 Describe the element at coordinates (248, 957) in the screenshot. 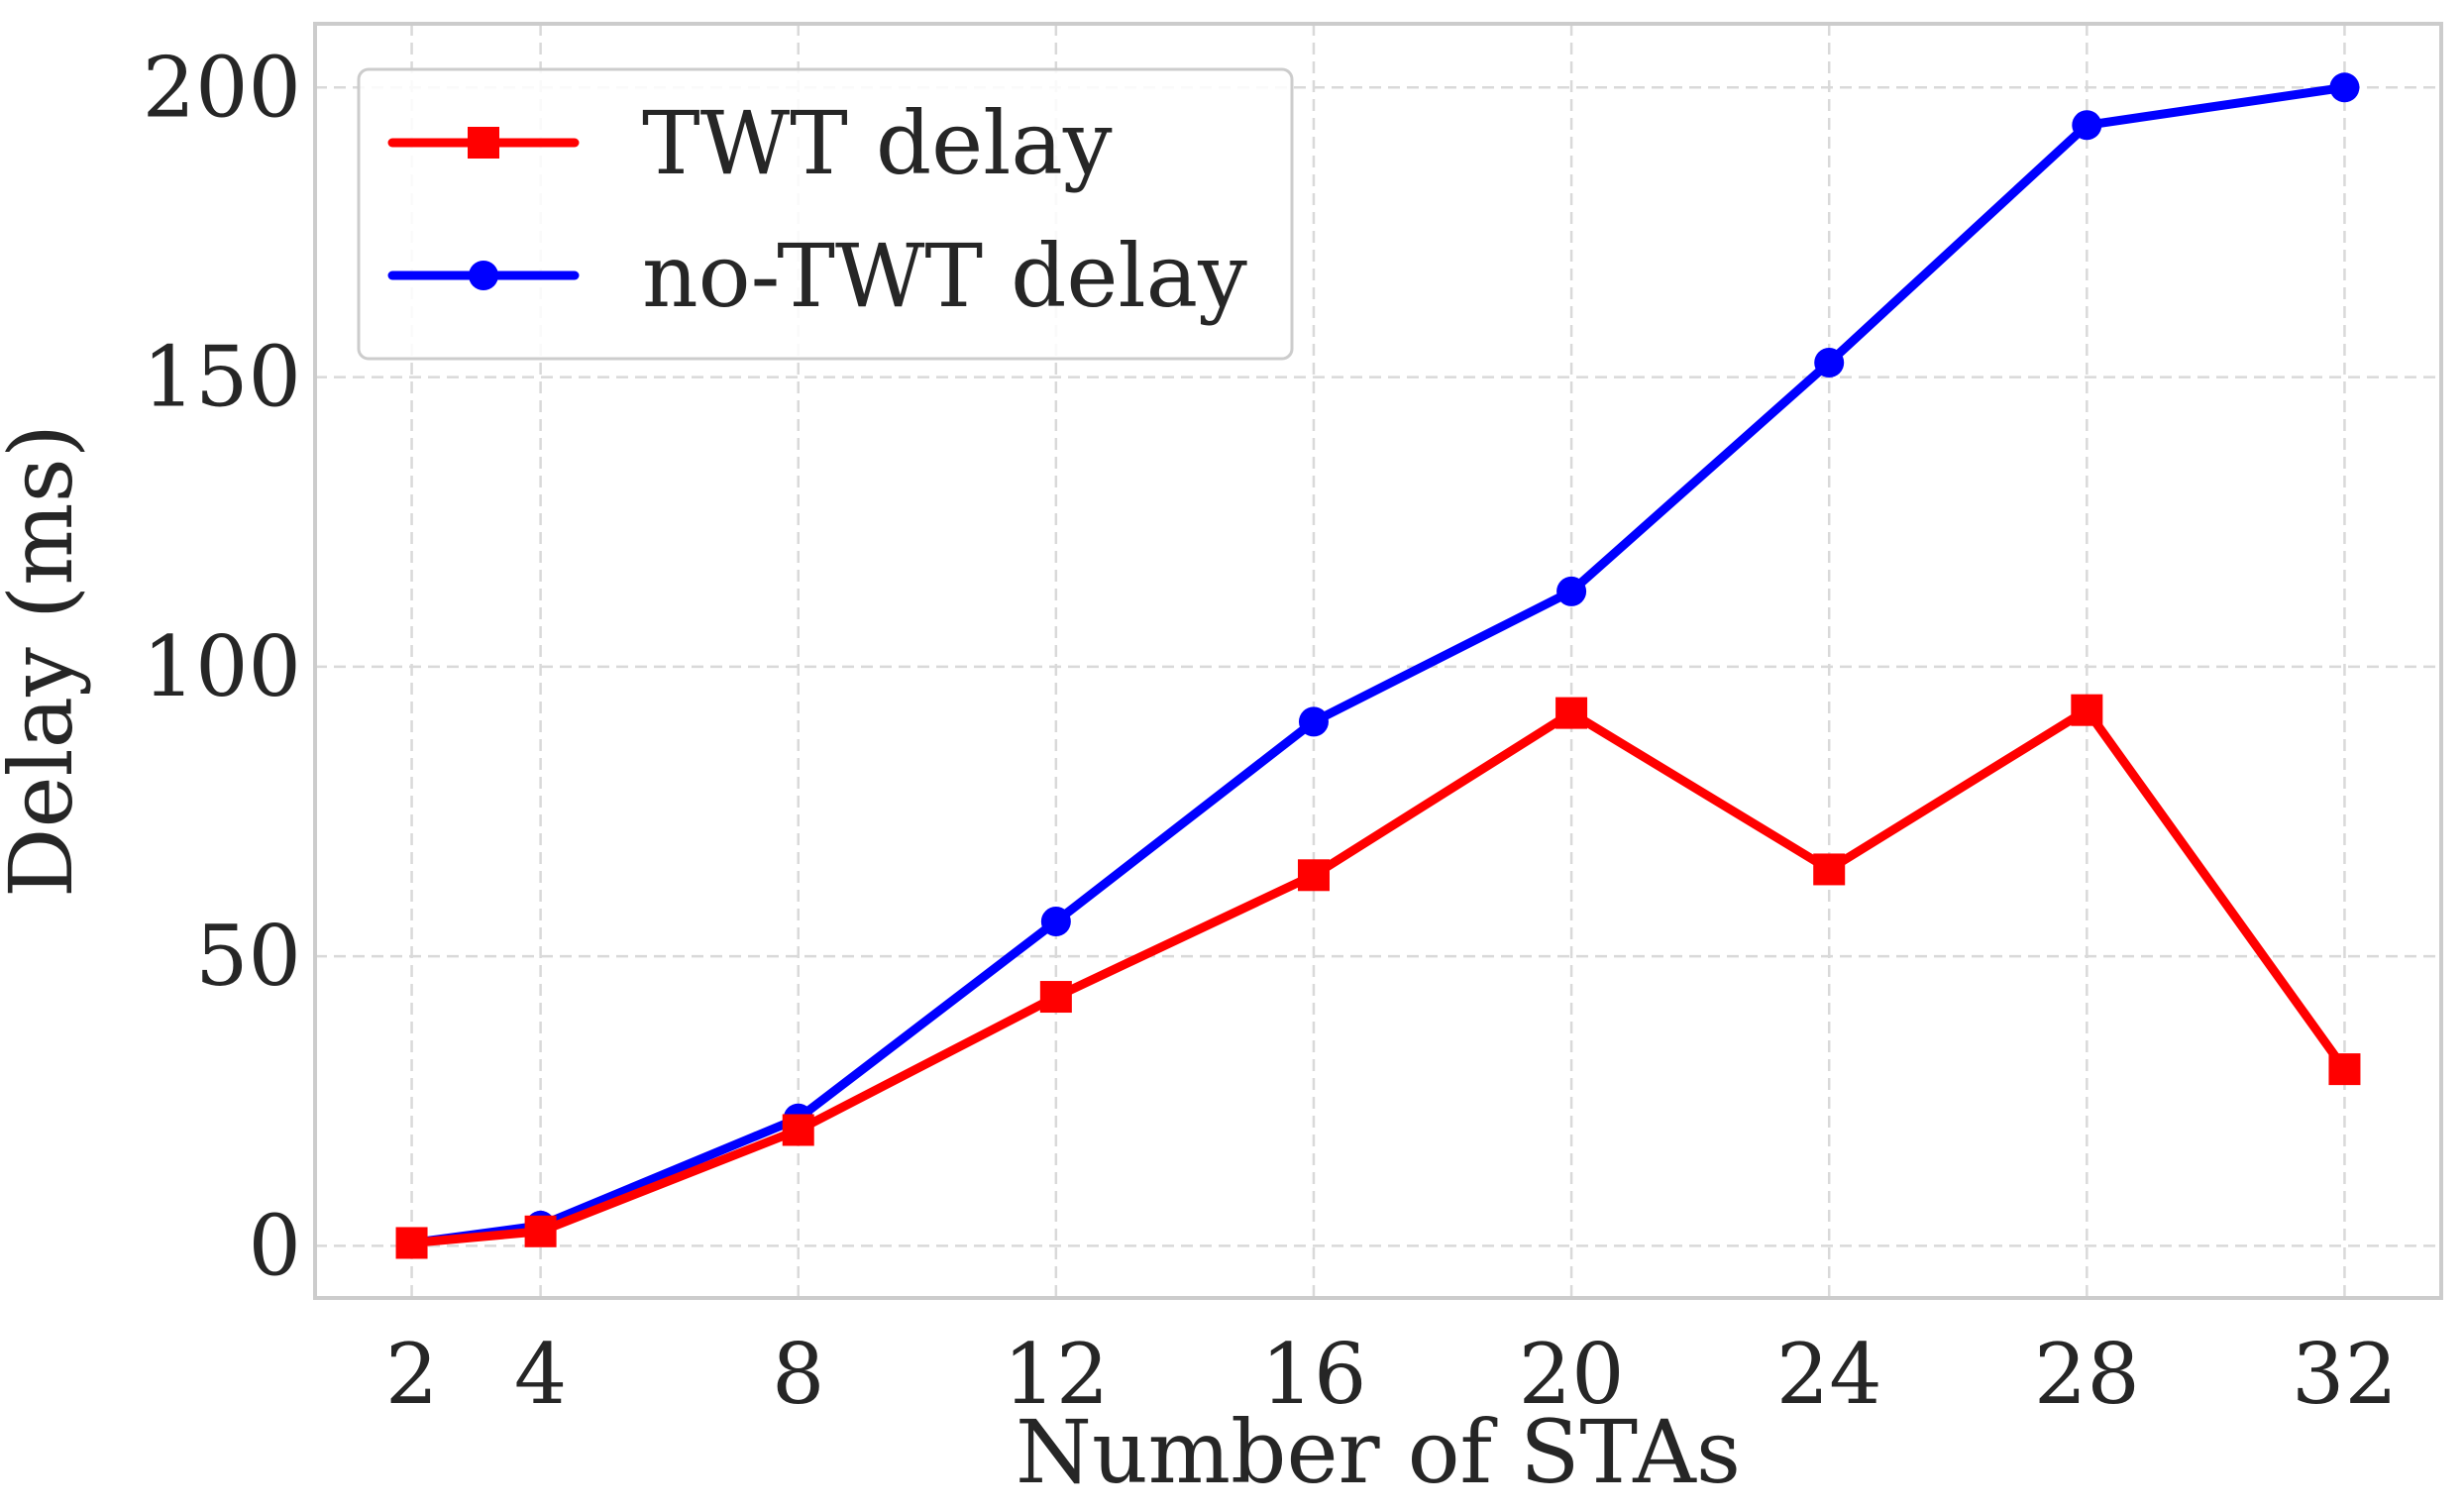

I see `y-tick-label: 50` at that location.